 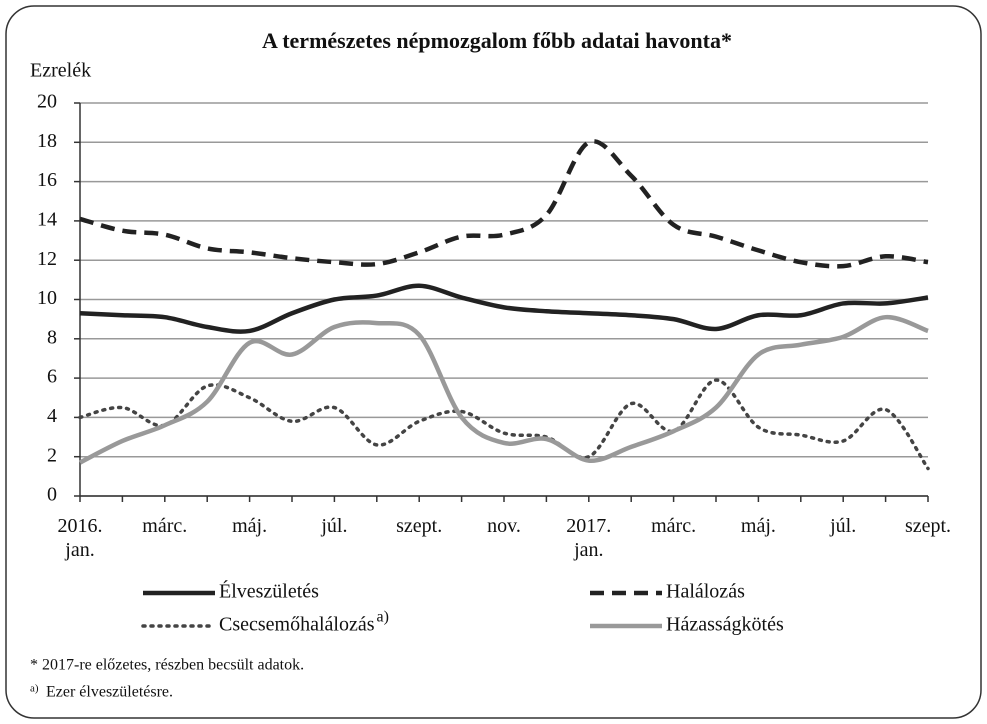 I want to click on footnote-marker: a), so click(x=34, y=689).